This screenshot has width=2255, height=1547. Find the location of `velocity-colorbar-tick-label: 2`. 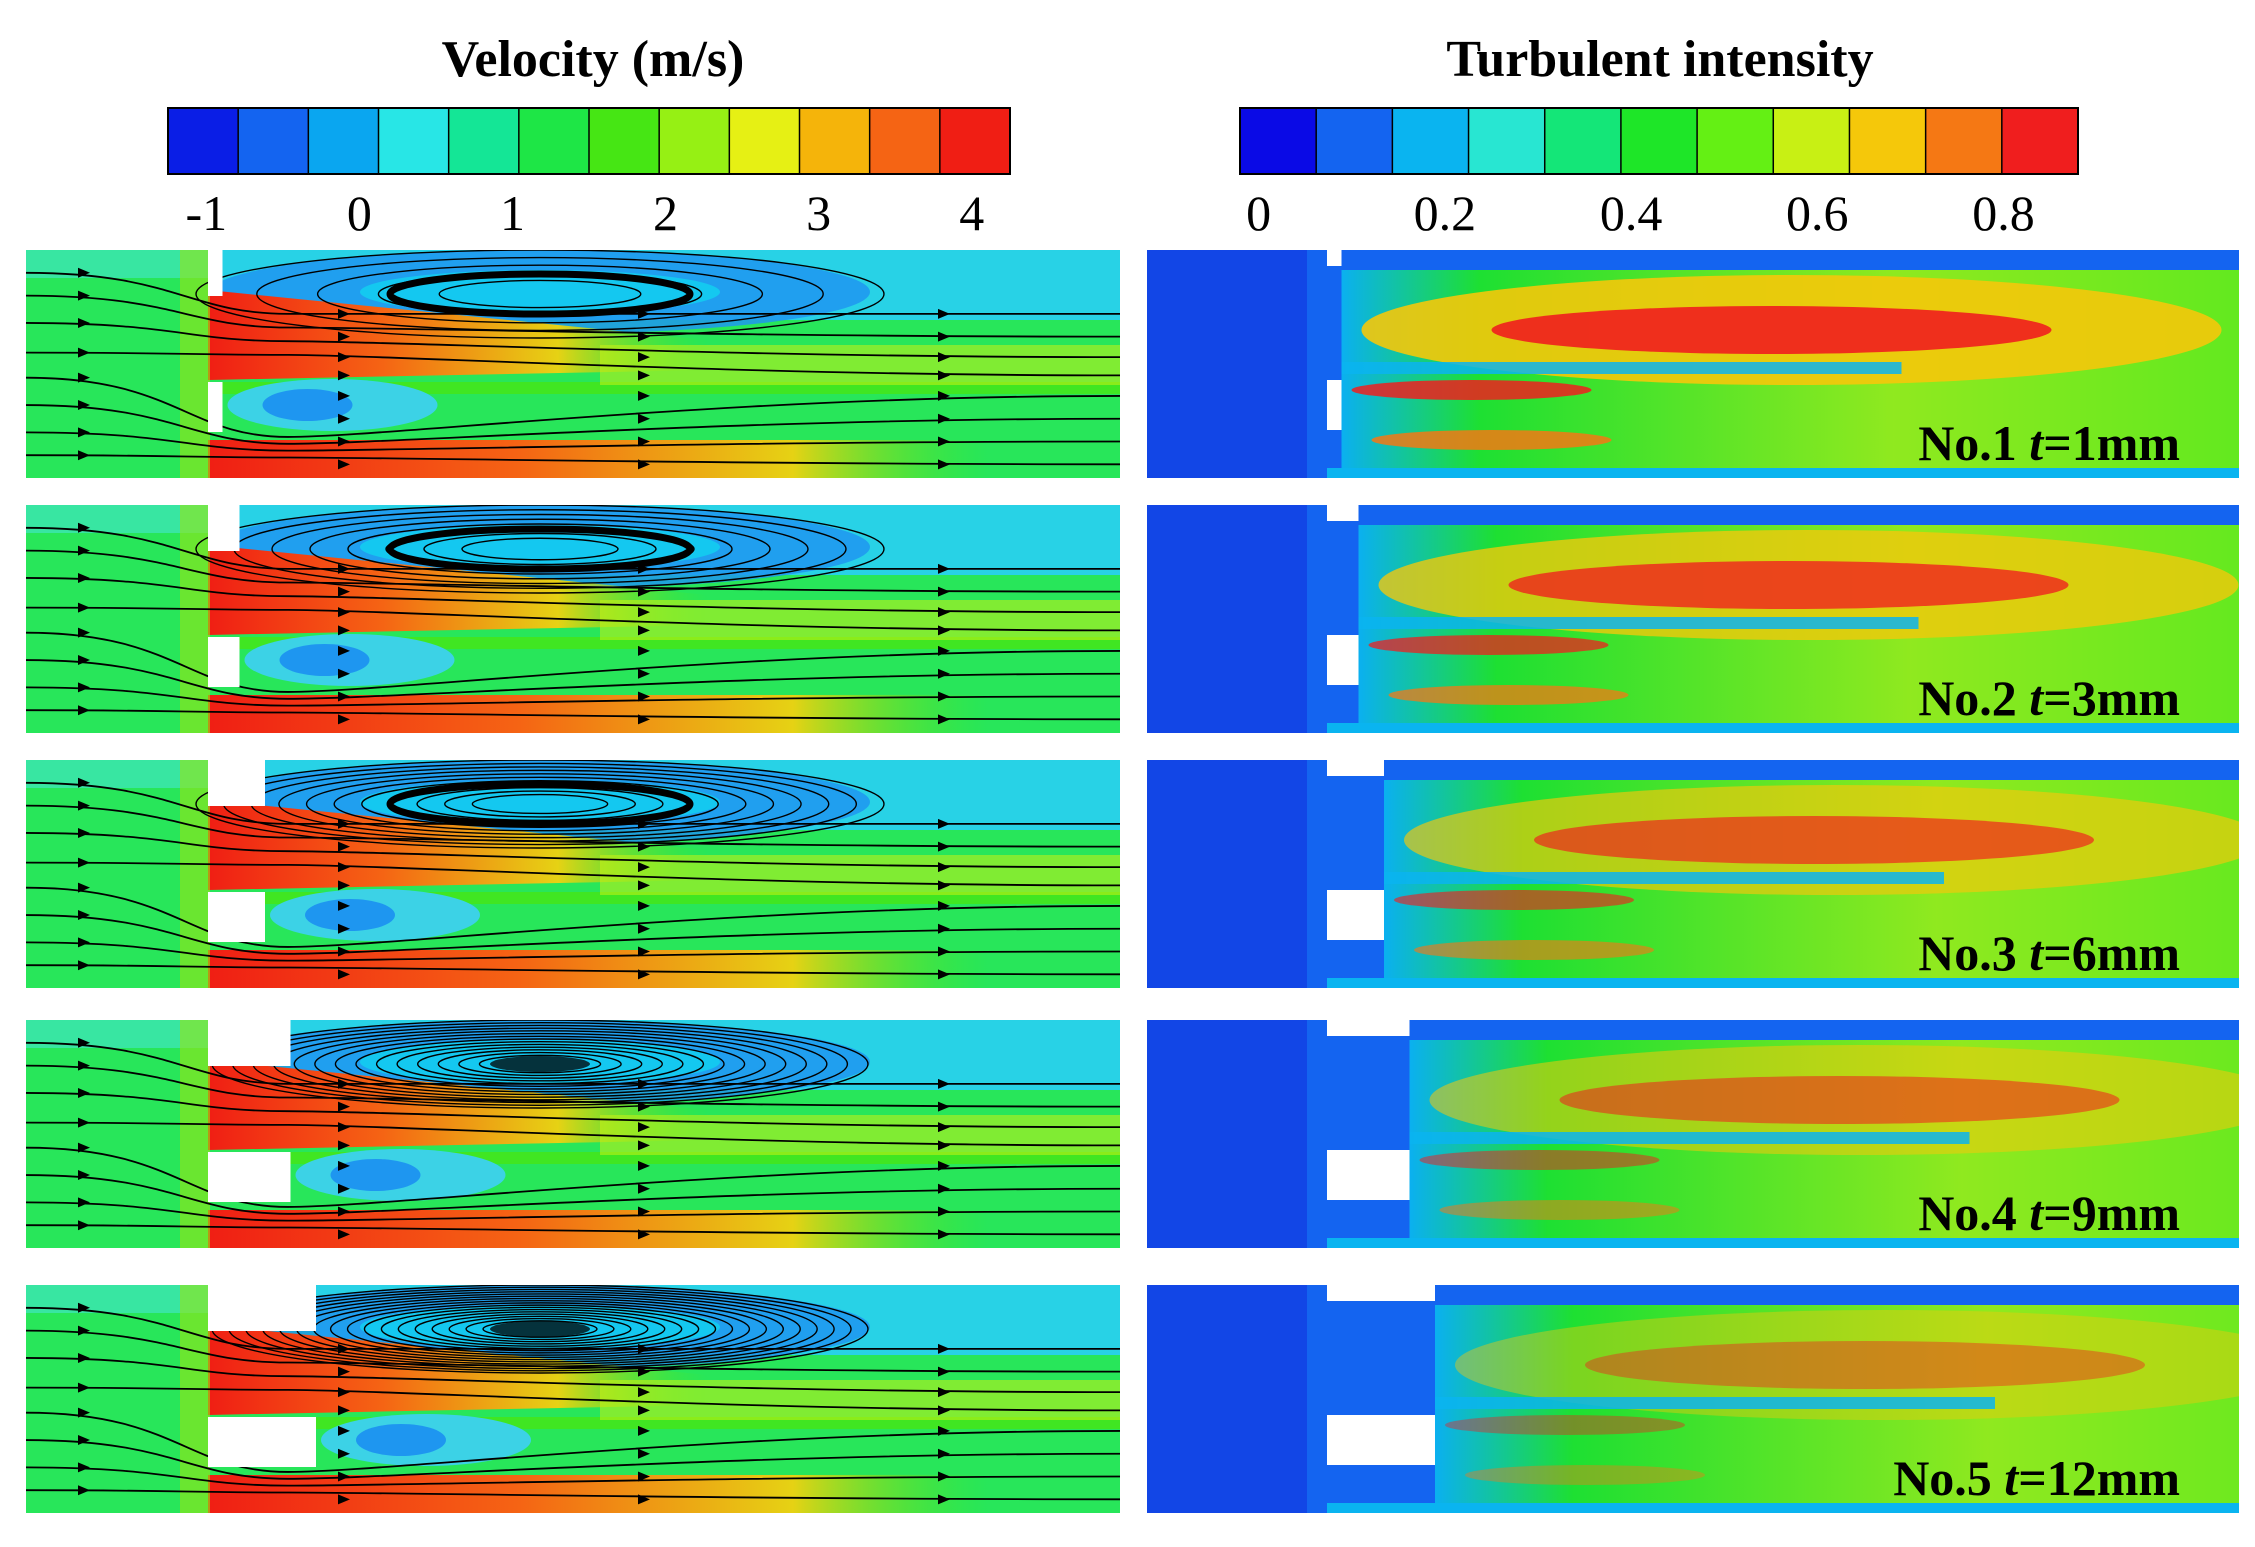

velocity-colorbar-tick-label: 2 is located at coordinates (665, 213).